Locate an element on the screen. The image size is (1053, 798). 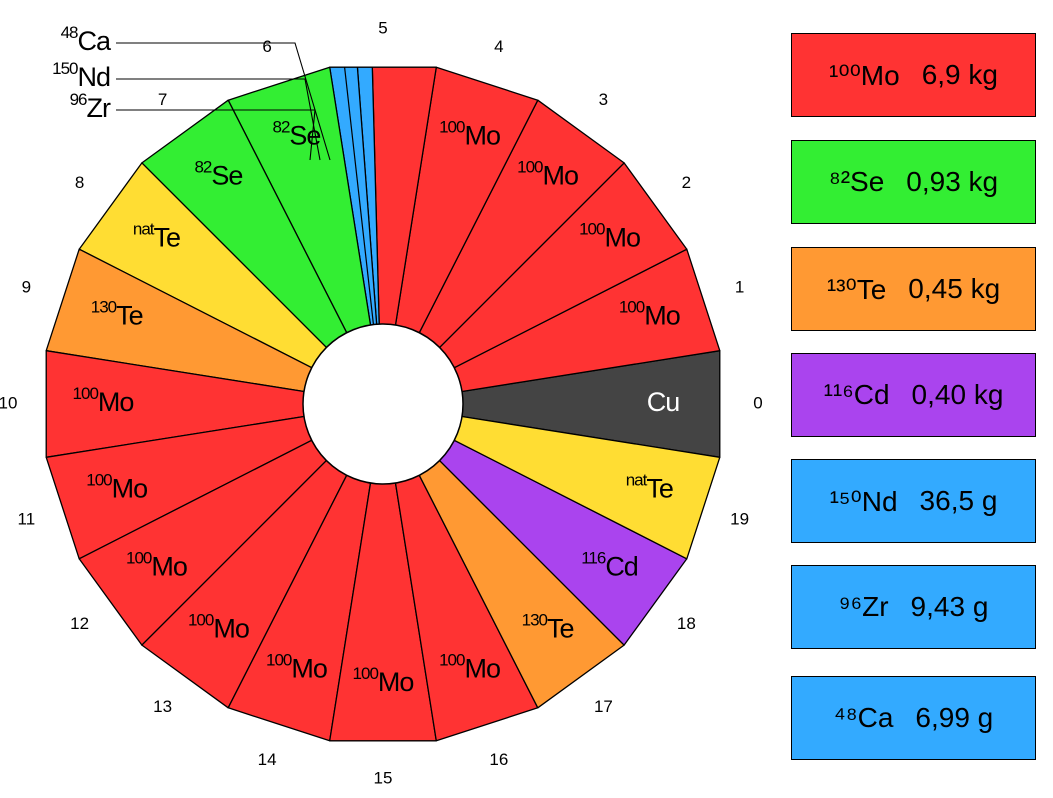
sector-3-label: 100Mo is located at coordinates (547, 174).